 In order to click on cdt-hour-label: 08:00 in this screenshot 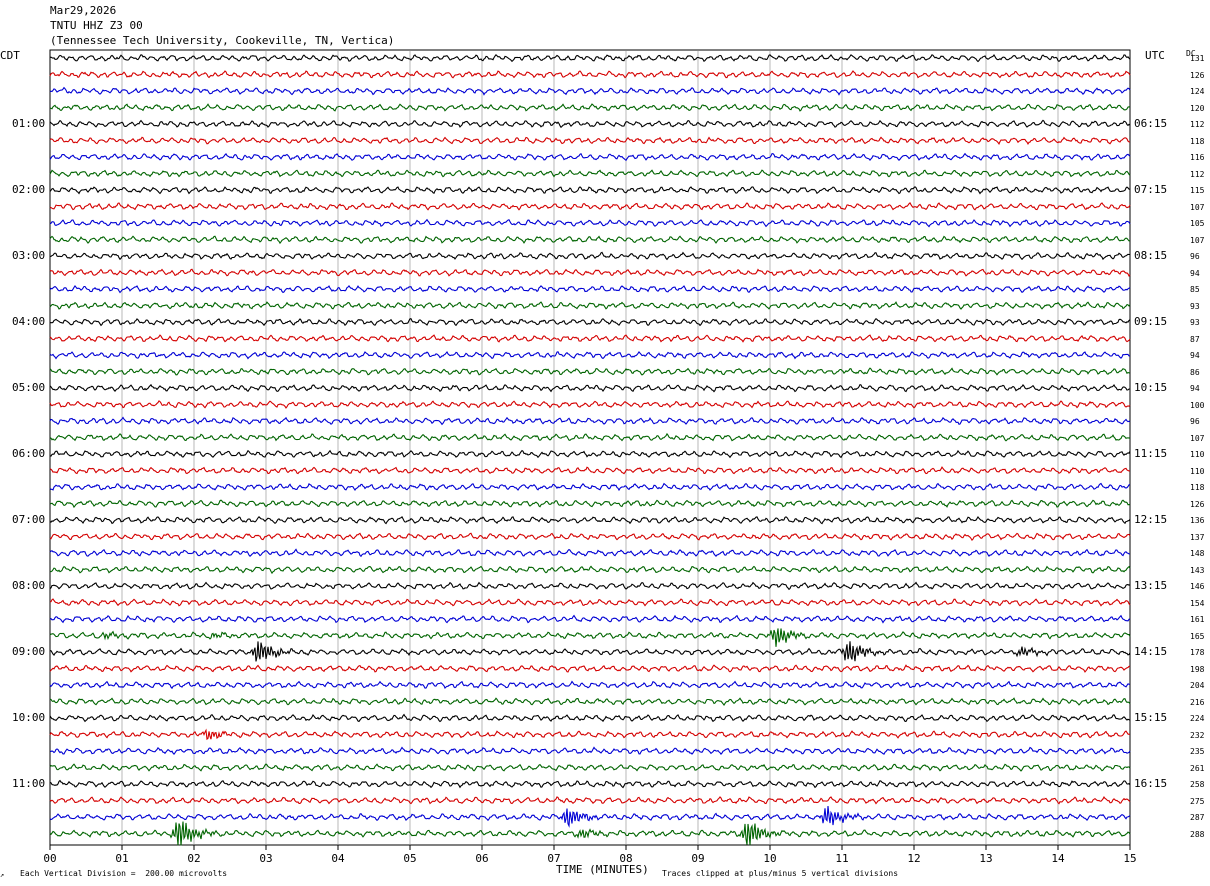, I will do `click(29, 585)`.